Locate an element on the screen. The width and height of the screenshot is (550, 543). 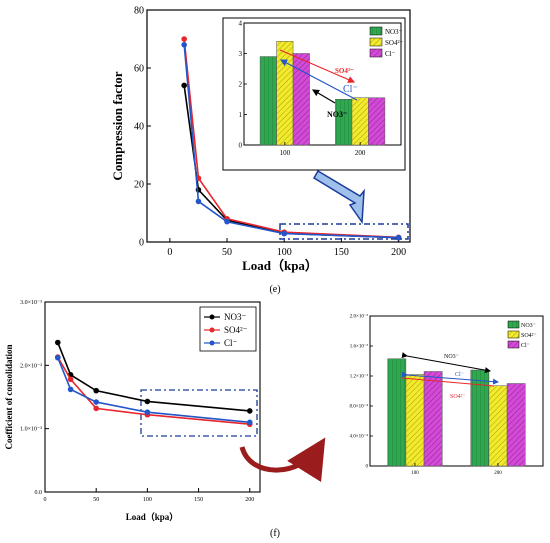
y-tick-label-4-0-10: 4.0×10⁻⁴ is located at coordinates (359, 437).